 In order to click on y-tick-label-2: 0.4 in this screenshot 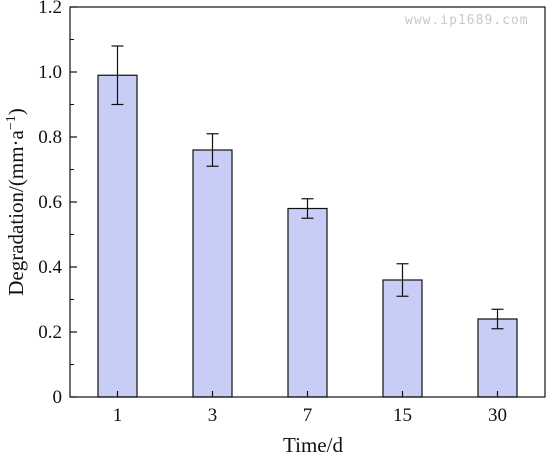, I will do `click(50, 267)`.